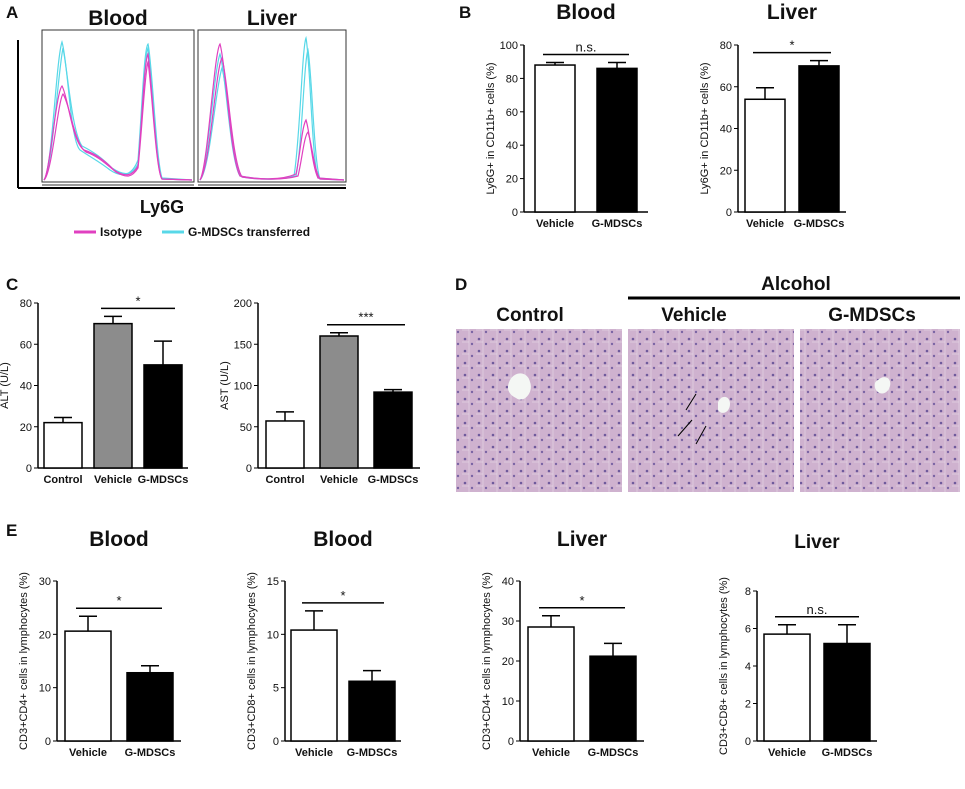 Image resolution: width=965 pixels, height=789 pixels. Describe the element at coordinates (118, 96) in the screenshot. I see `flow-histogram-blood: Blood` at that location.